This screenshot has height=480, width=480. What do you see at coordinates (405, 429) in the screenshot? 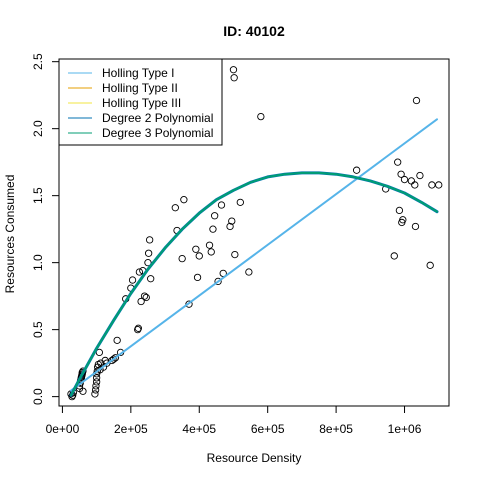
I see `x-tick-label: 1e+06` at bounding box center [405, 429].